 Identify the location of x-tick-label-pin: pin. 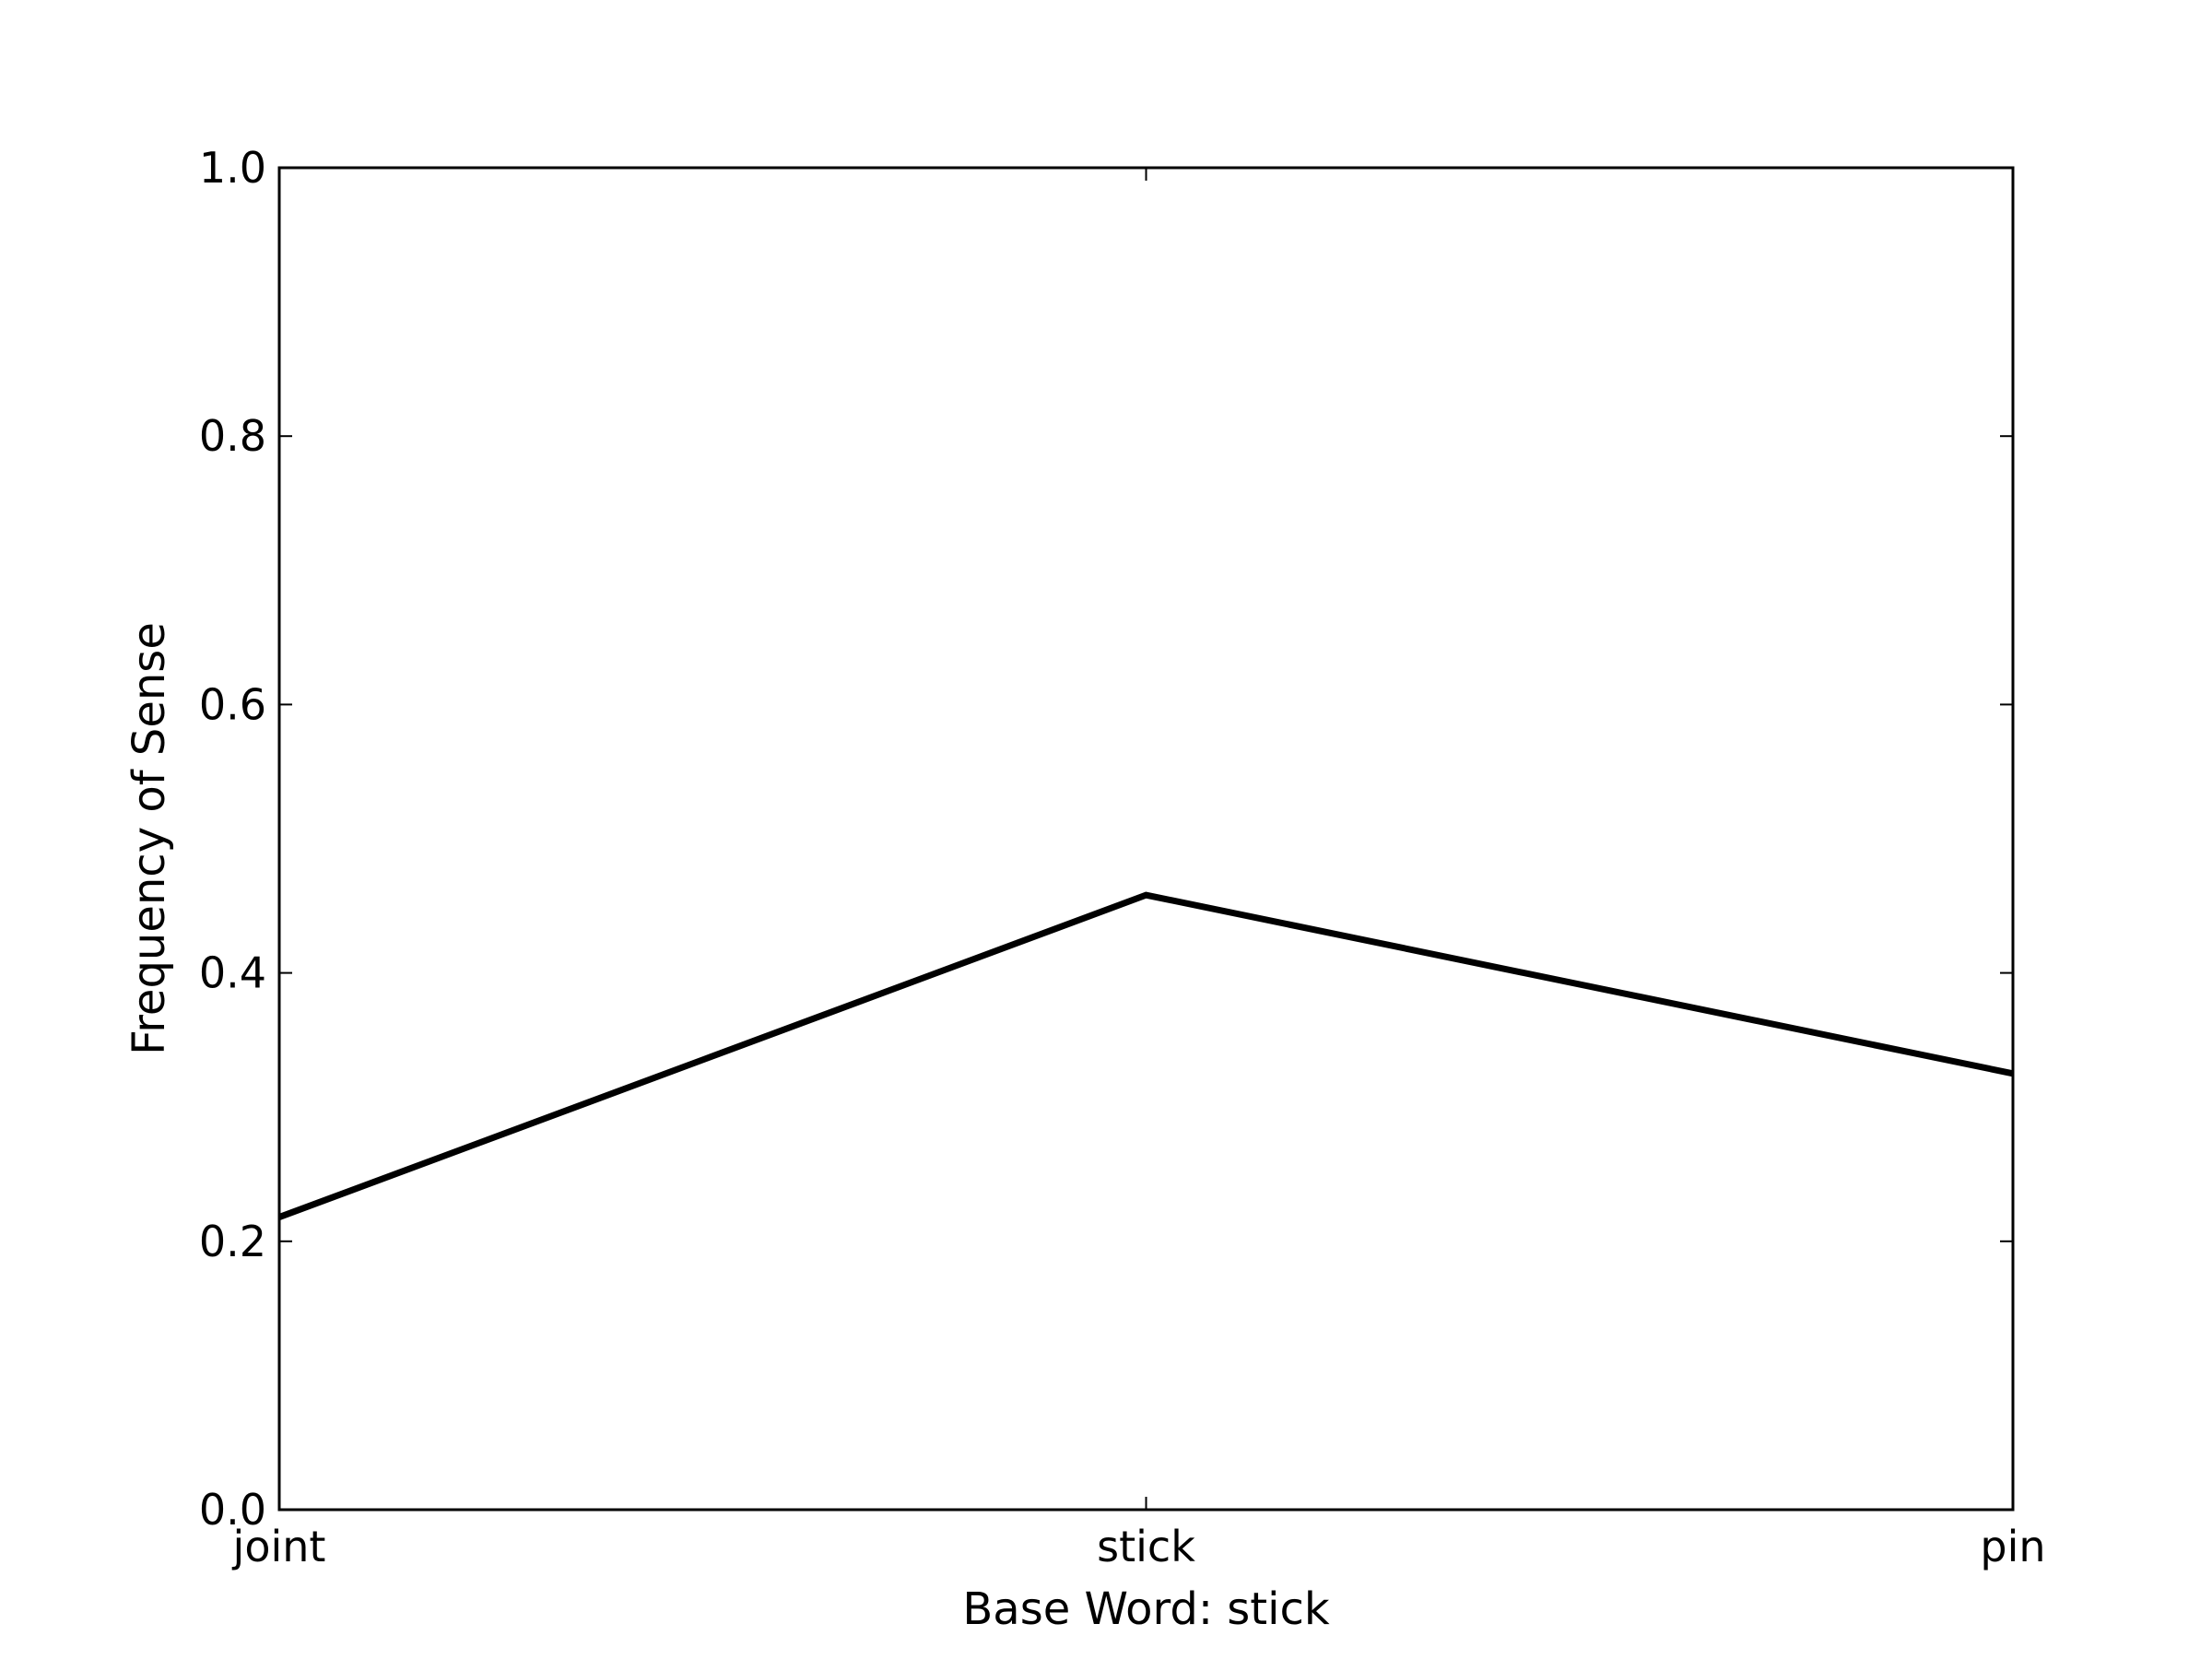
(2012, 1546).